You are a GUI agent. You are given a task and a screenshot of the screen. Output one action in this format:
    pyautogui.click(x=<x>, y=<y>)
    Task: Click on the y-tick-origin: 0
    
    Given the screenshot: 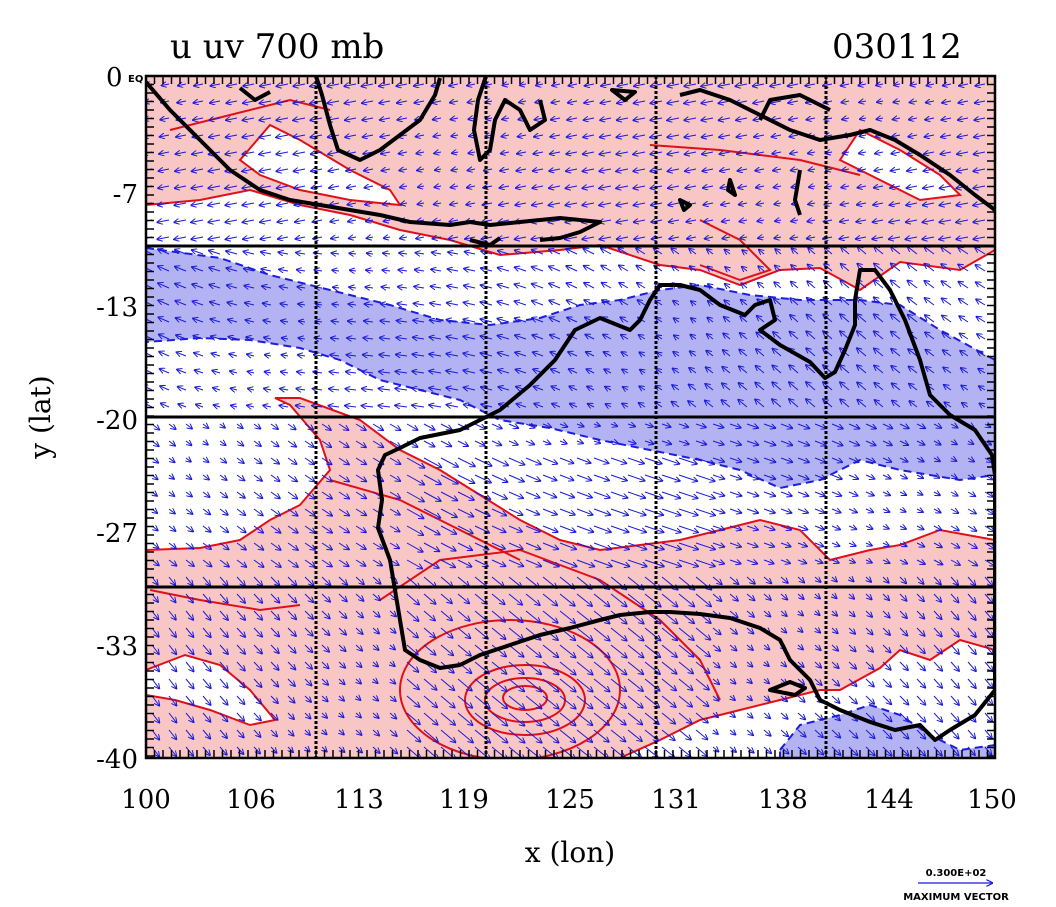 What is the action you would take?
    pyautogui.click(x=114, y=78)
    